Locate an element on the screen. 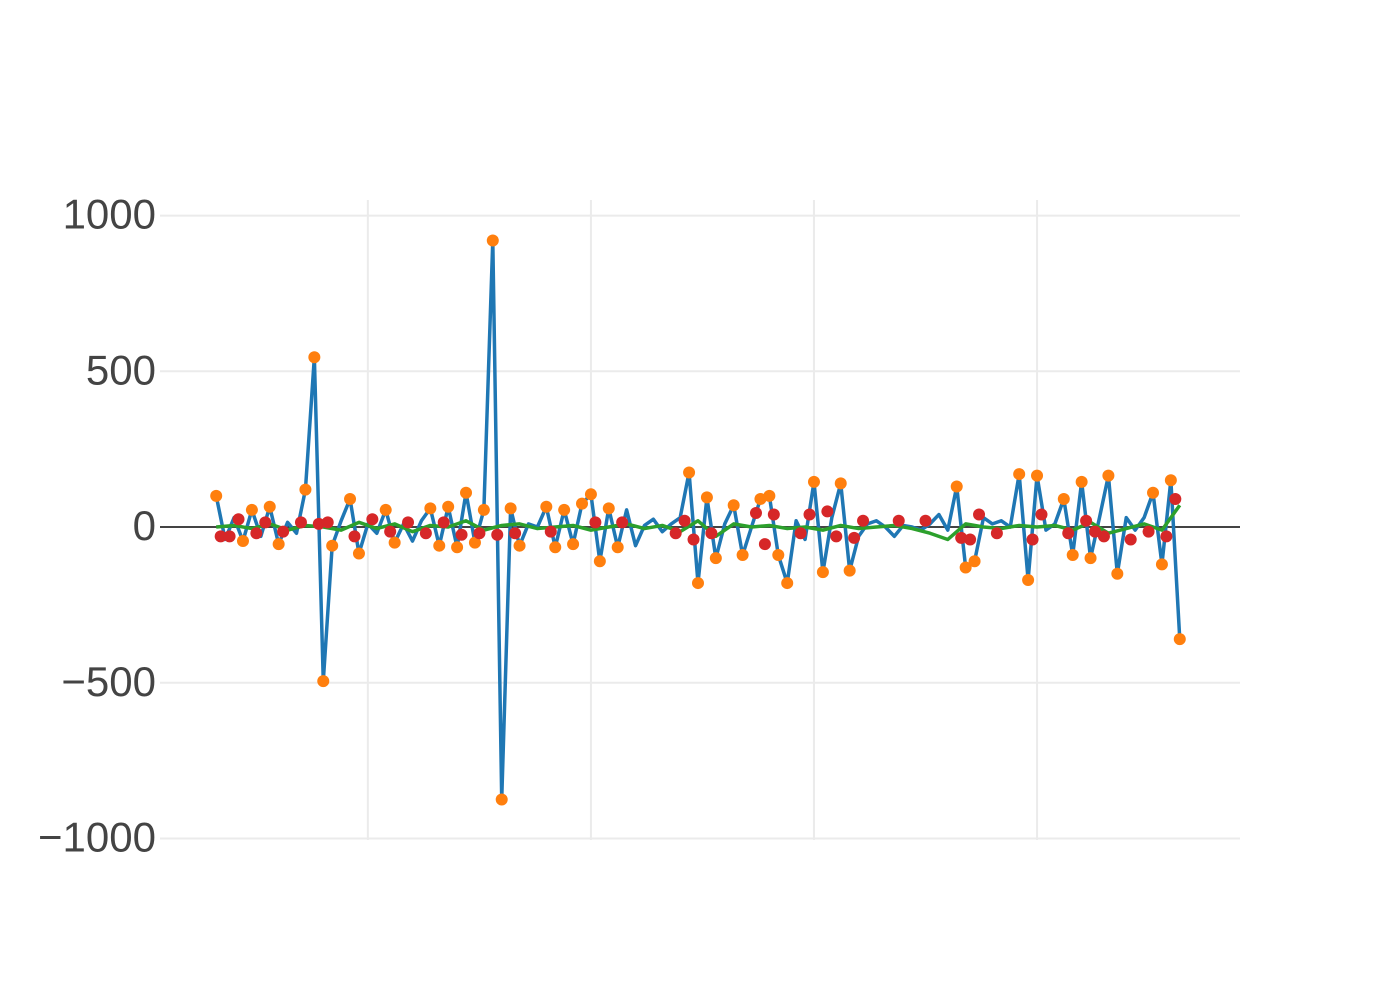 Image resolution: width=1400 pixels, height=1000 pixels. y-tick-label: −1000 is located at coordinates (97, 837).